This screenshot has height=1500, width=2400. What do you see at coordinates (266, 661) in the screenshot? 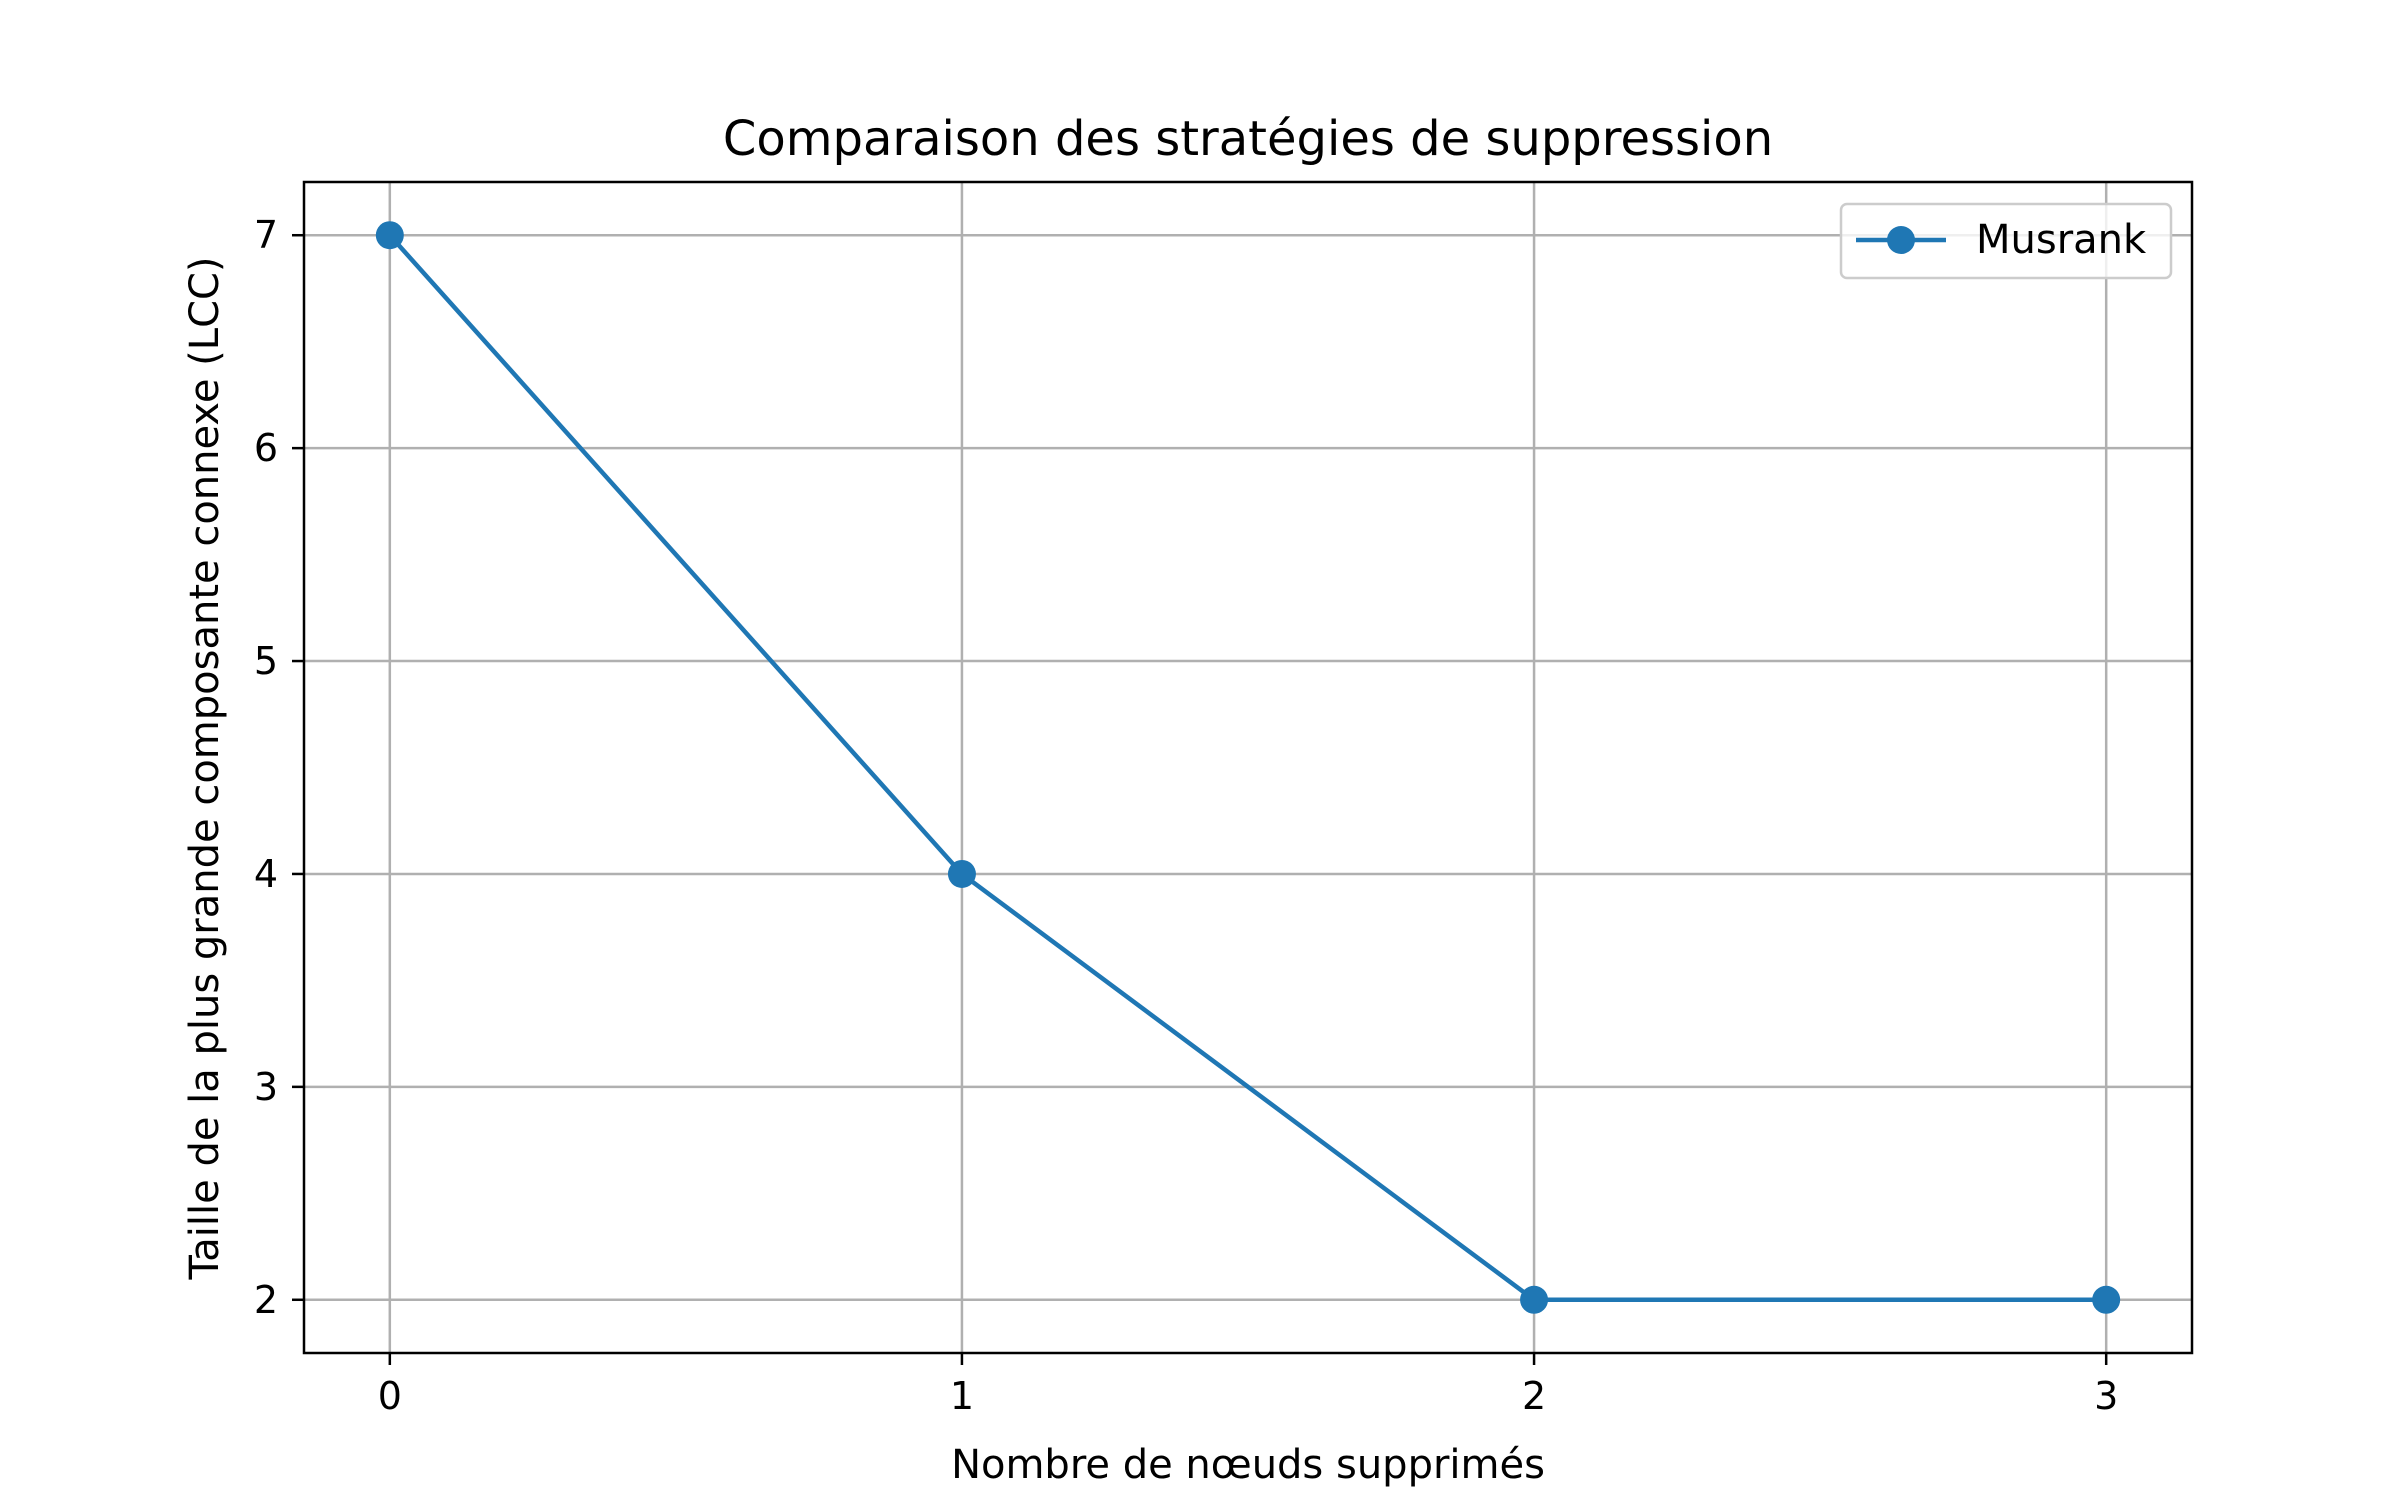
I see `y-tick-label: 5` at bounding box center [266, 661].